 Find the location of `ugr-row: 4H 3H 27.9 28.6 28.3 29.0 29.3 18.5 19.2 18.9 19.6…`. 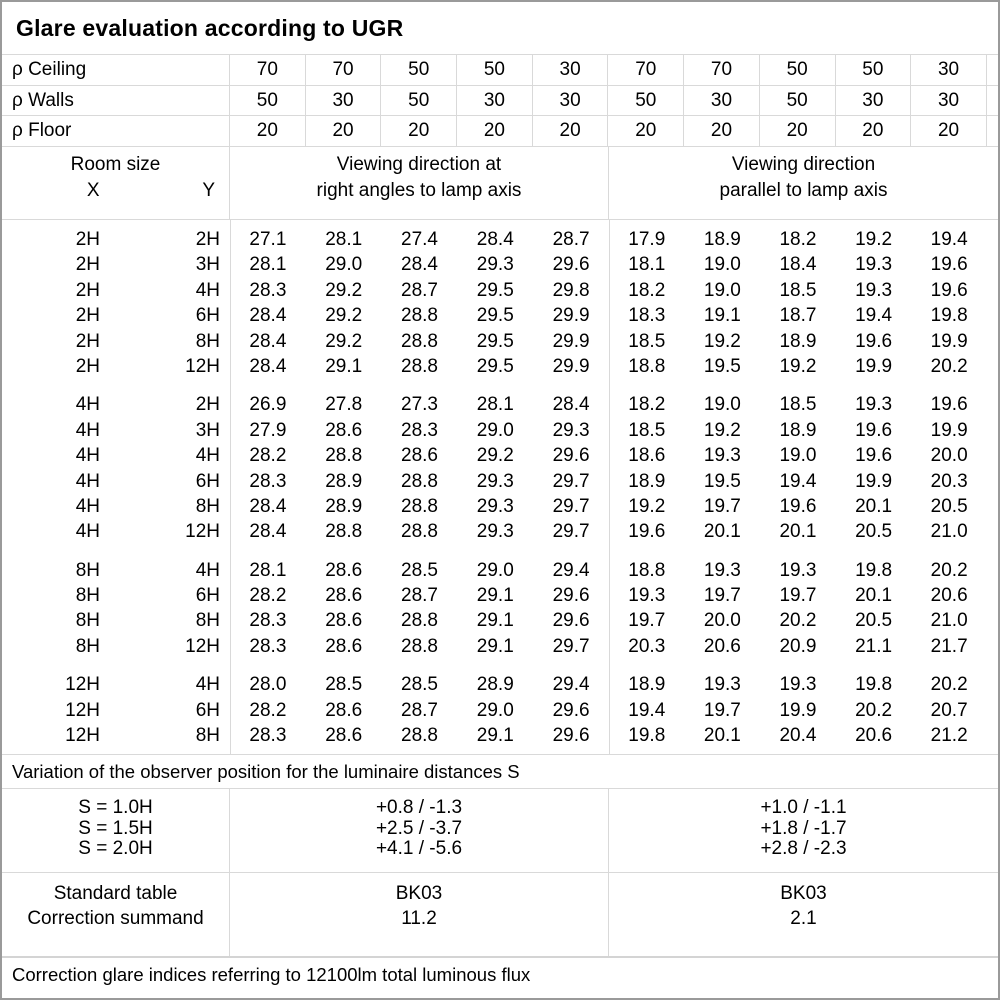

ugr-row: 4H 3H 27.9 28.6 28.3 29.0 29.3 18.5 19.2 18.9 19.6… is located at coordinates (500, 430).